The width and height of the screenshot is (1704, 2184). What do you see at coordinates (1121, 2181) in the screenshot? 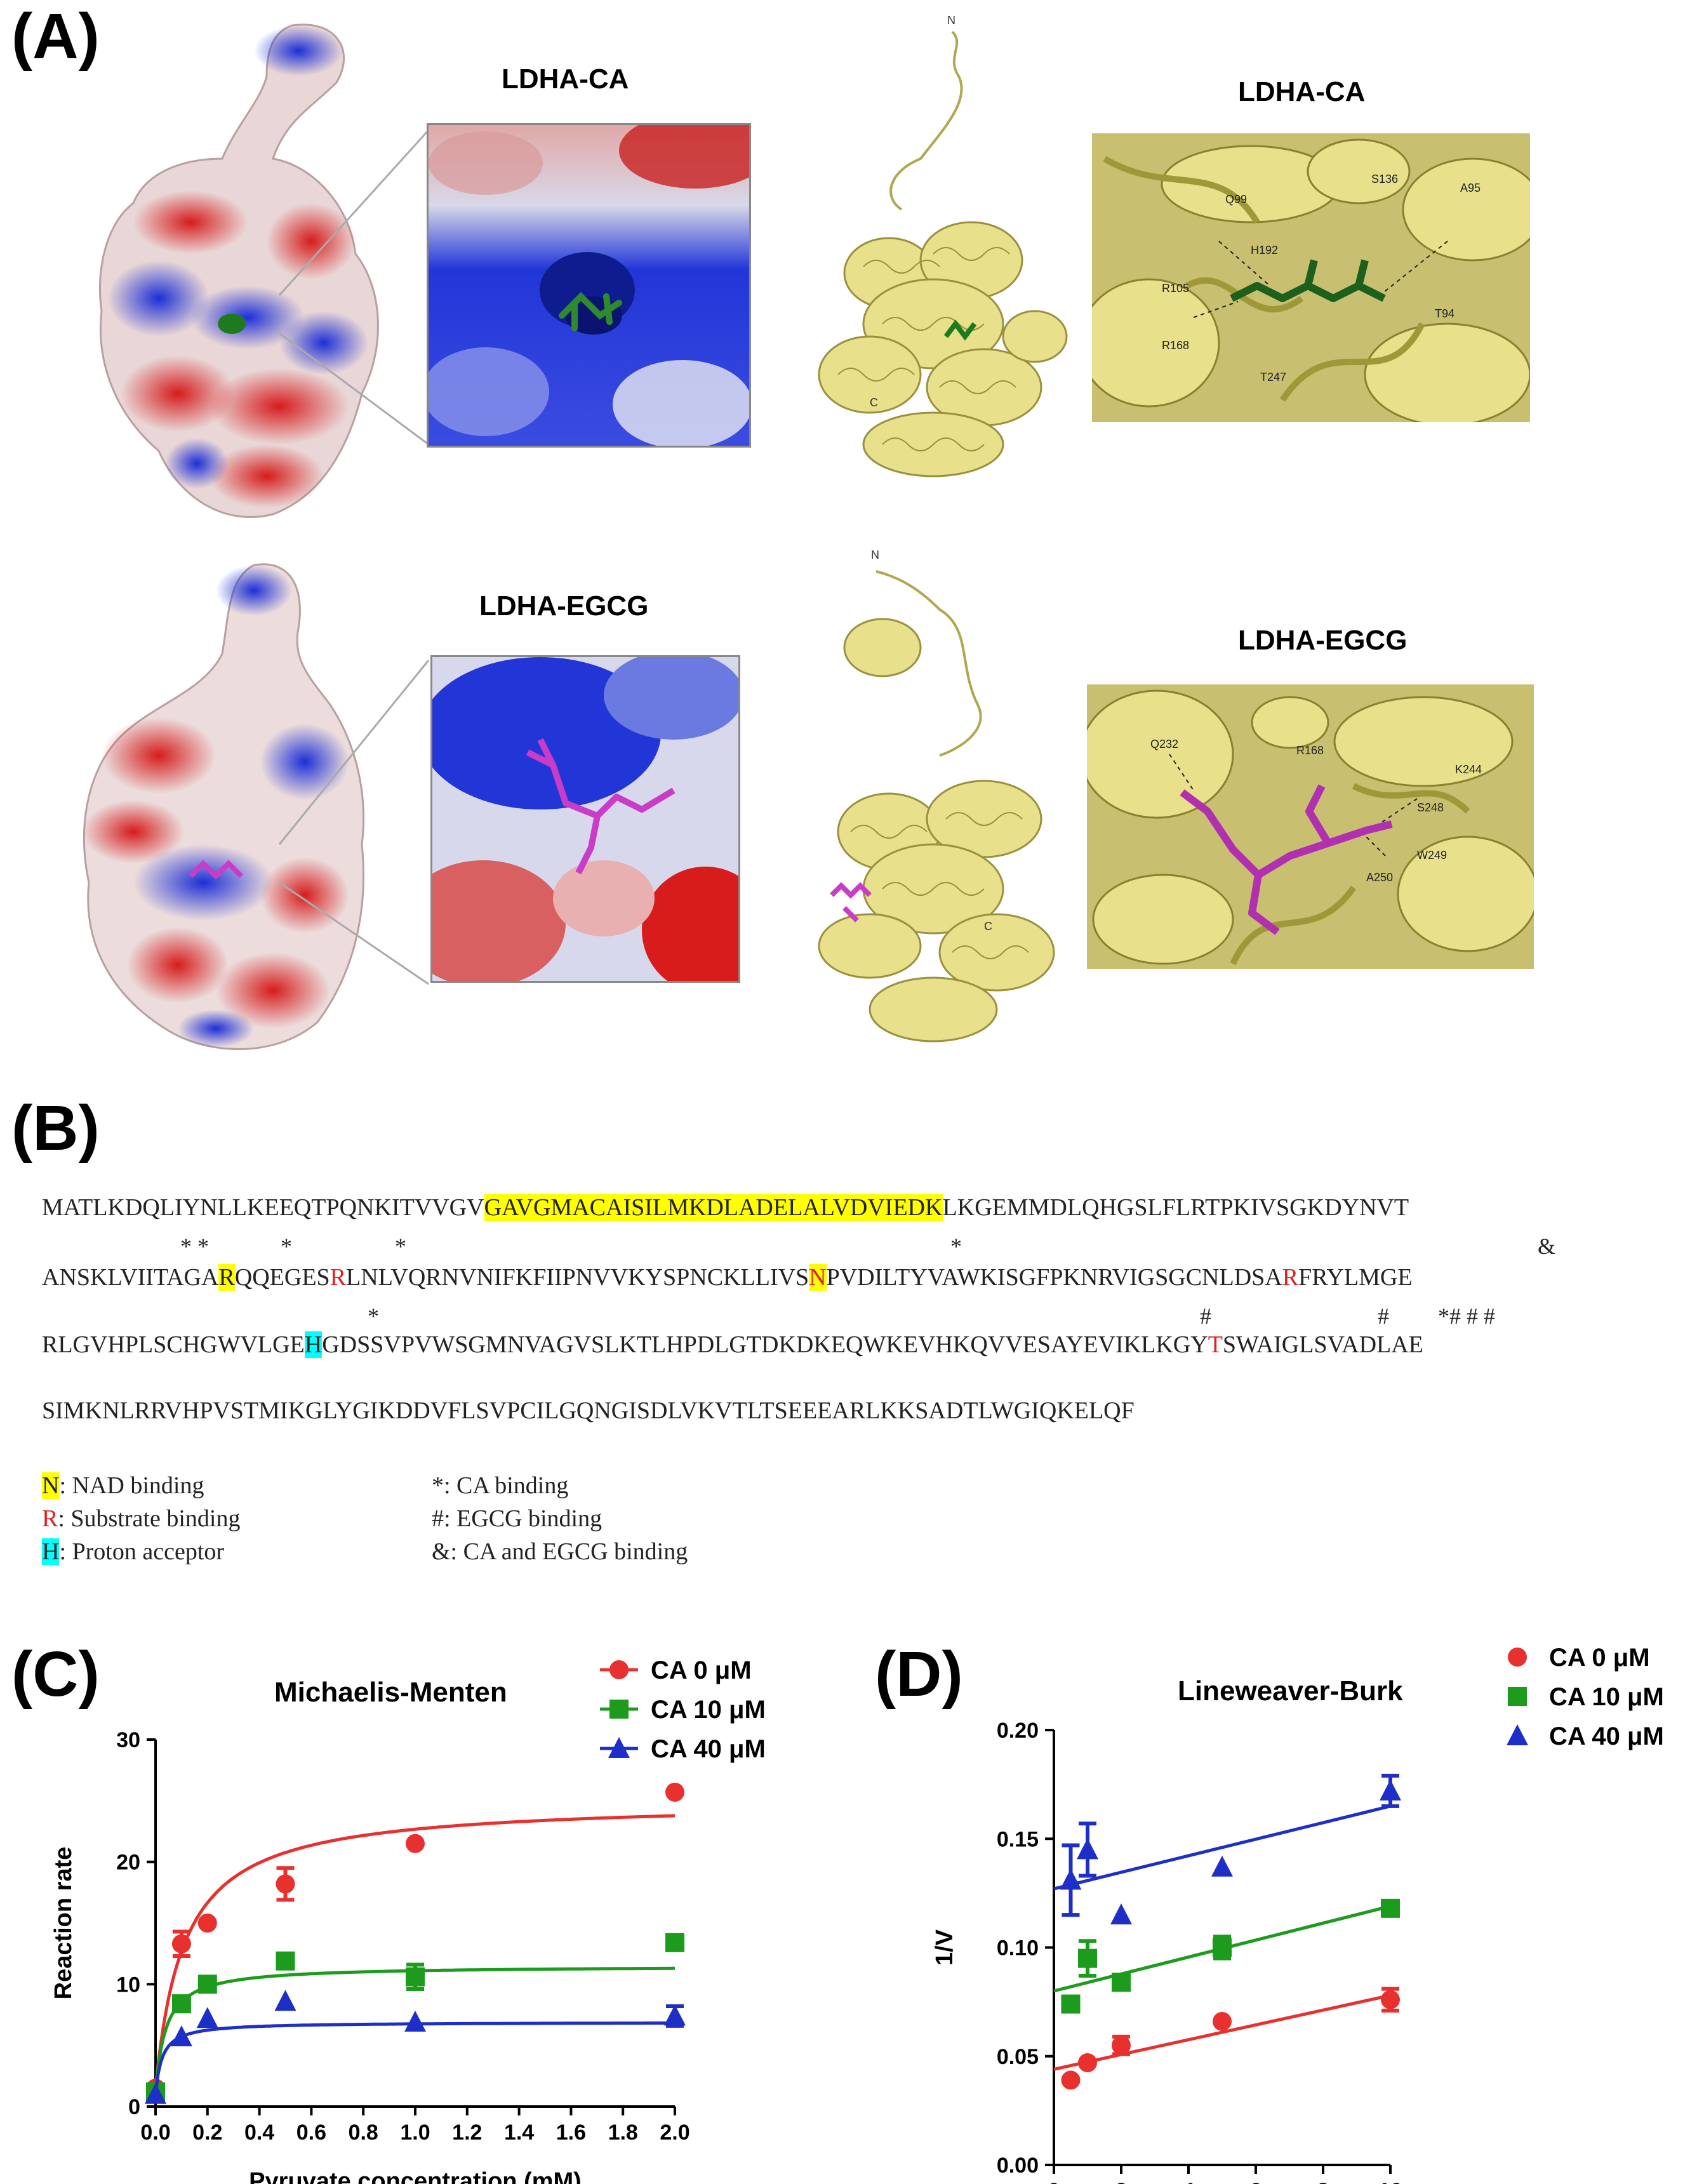
I see `x-tick-label: 2` at bounding box center [1121, 2181].